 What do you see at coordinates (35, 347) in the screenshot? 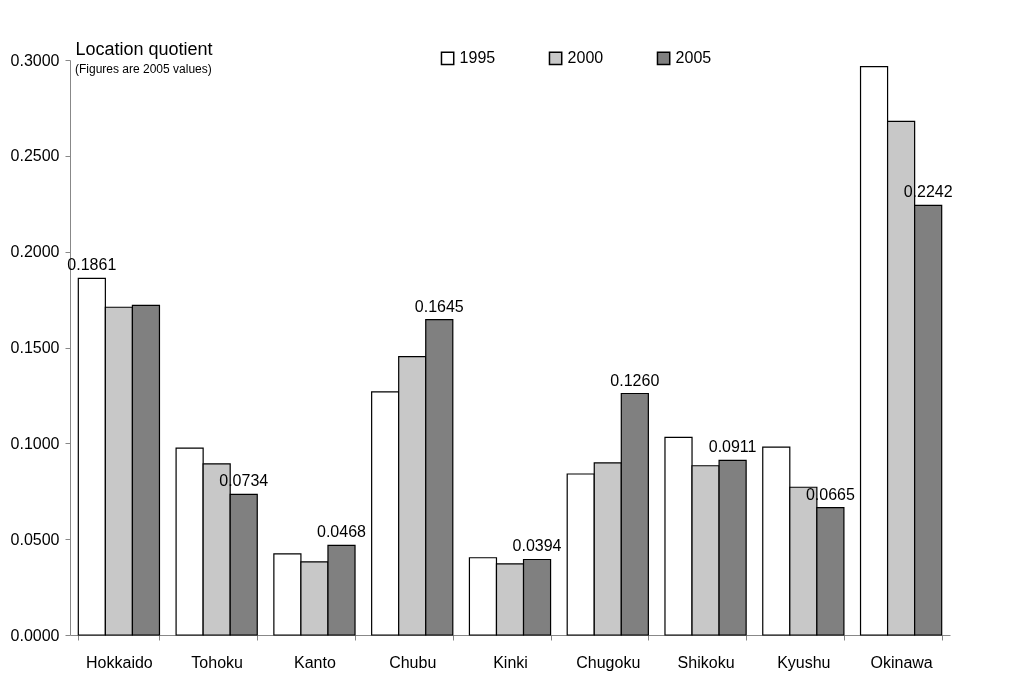
I see `y-tick-label: 0.1500` at bounding box center [35, 347].